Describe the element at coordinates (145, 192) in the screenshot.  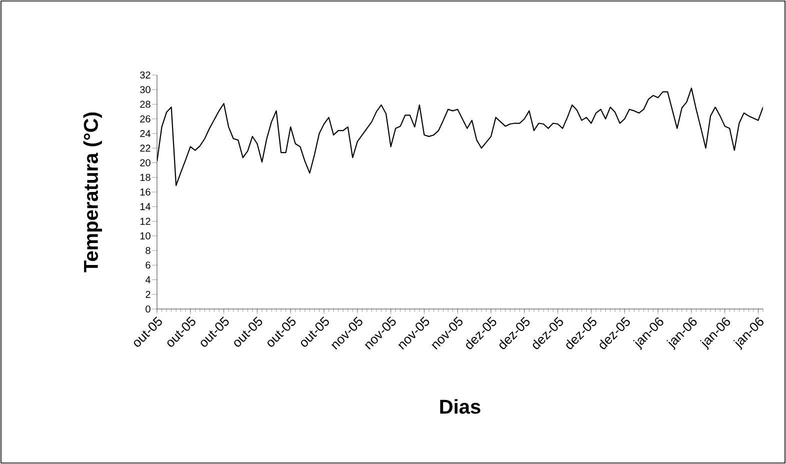
I see `y-tick-label: 16` at that location.